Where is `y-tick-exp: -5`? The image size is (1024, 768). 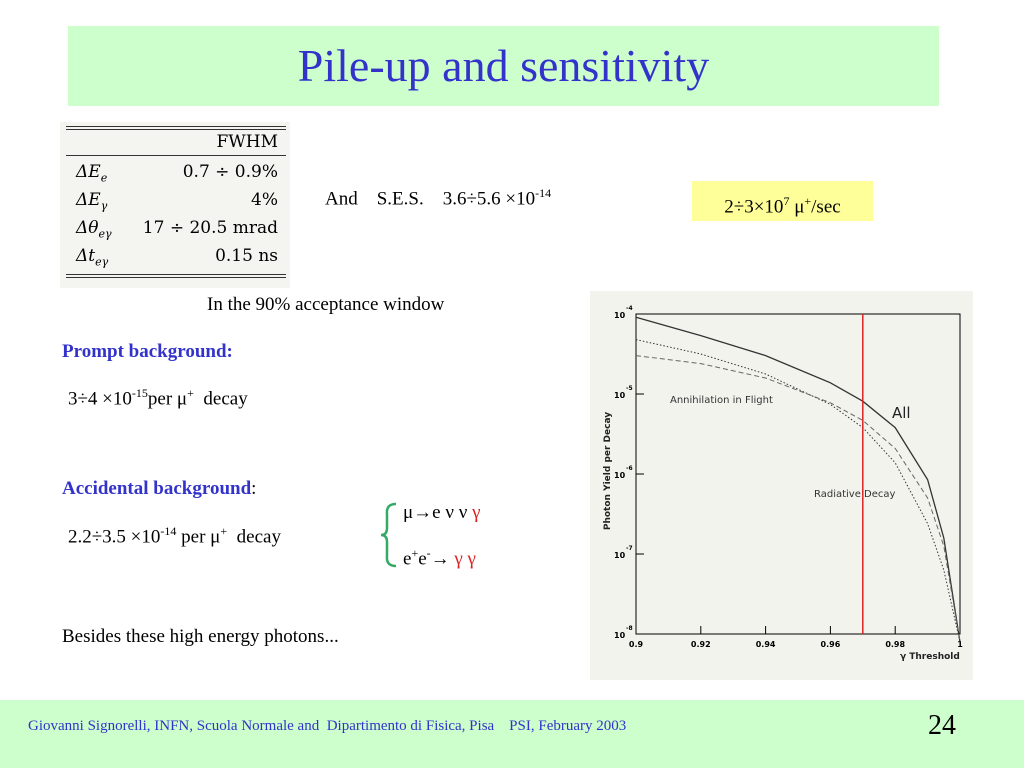 y-tick-exp: -5 is located at coordinates (629, 388).